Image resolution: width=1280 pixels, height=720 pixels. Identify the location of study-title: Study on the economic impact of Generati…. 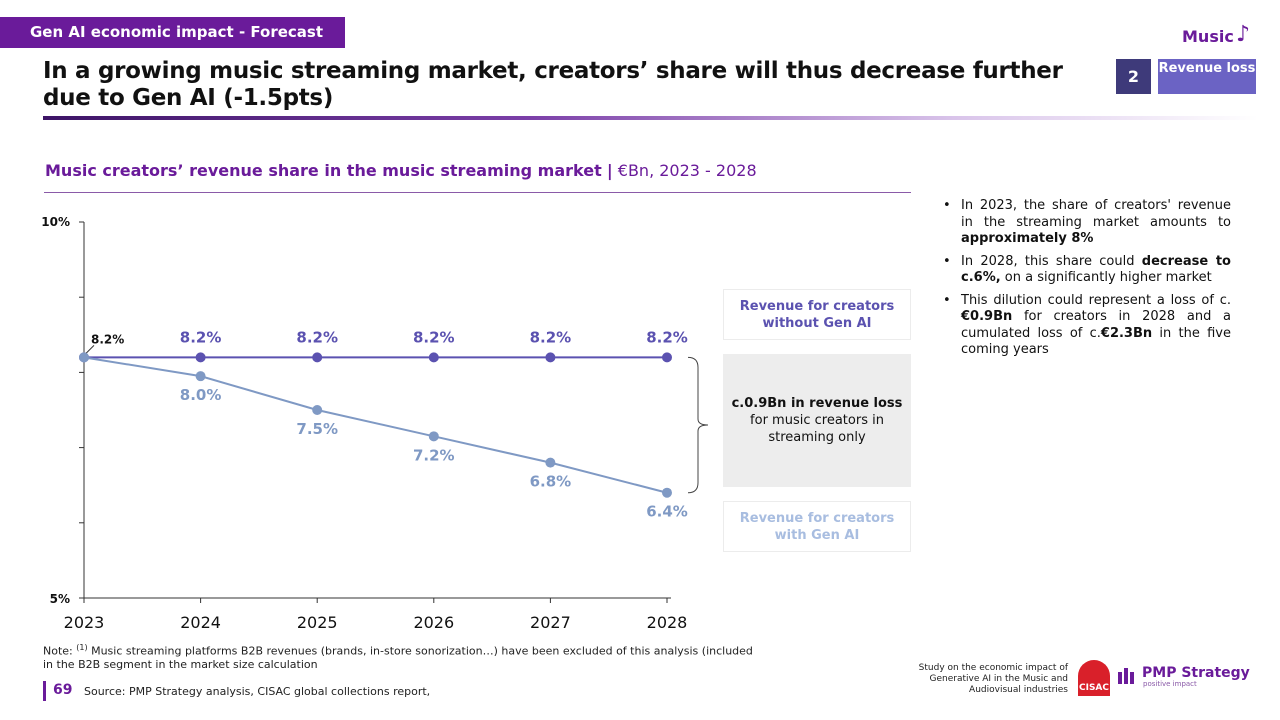
(993, 679).